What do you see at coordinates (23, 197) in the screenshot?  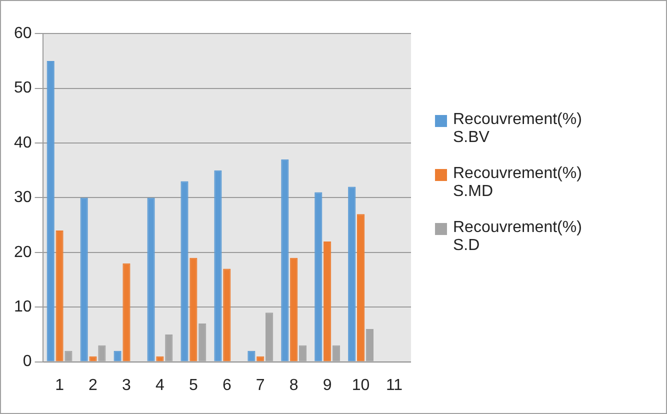 I see `y-tick-label: 30` at bounding box center [23, 197].